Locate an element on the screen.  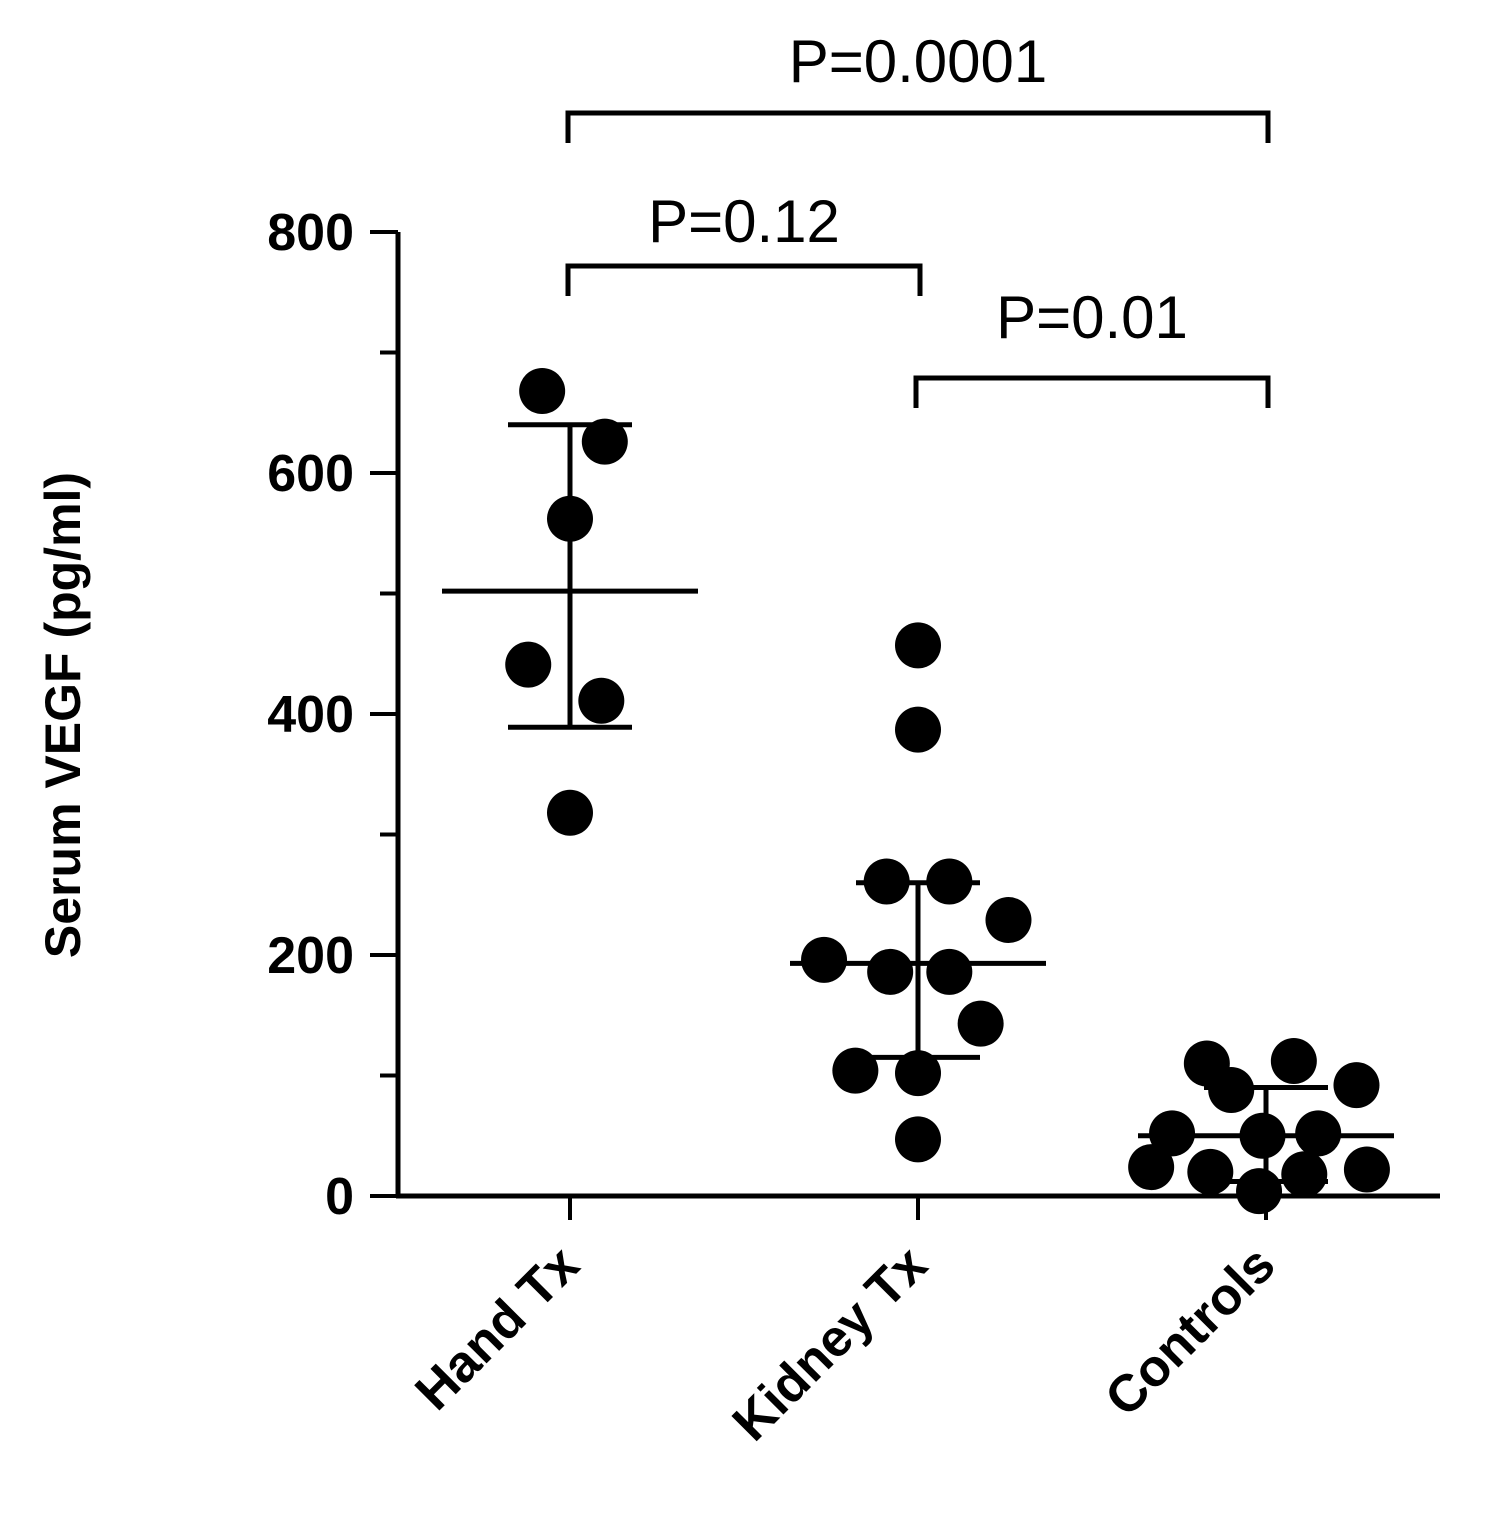
y-axis-label-group: Serum VEGF (pg/ml) is located at coordinates (63, 715).